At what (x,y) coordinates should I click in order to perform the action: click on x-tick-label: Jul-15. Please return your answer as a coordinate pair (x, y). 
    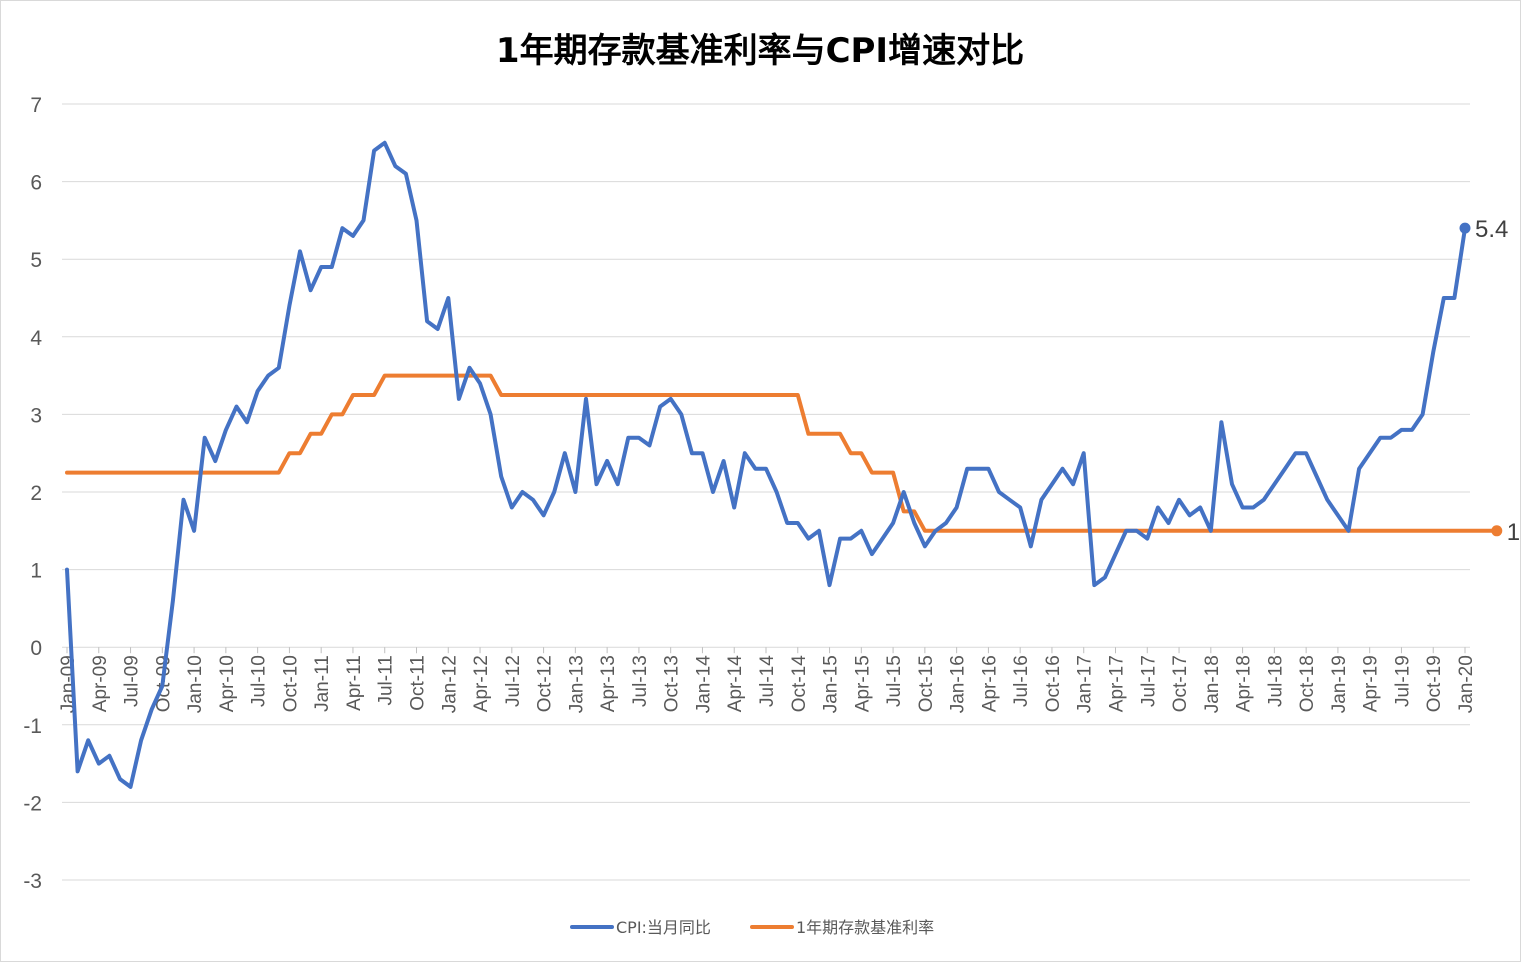
    Looking at the image, I should click on (894, 681).